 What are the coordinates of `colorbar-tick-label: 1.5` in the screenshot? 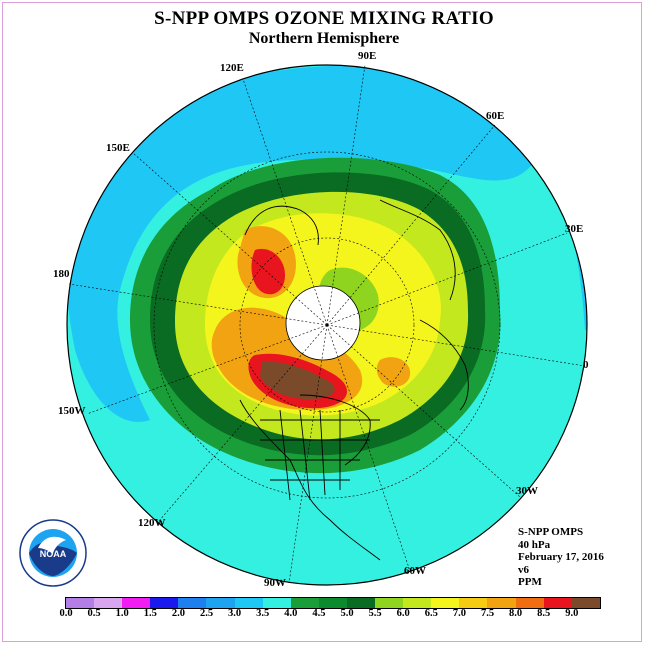 It's located at (150, 613).